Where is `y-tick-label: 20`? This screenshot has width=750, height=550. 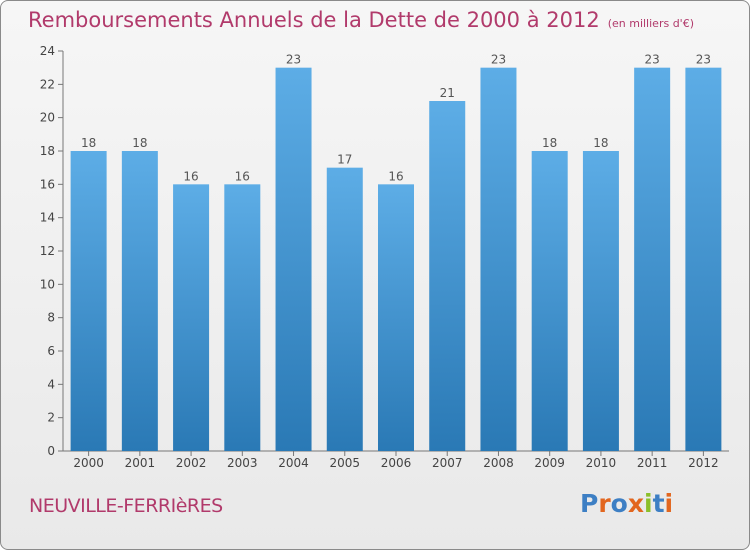
y-tick-label: 20 is located at coordinates (47, 118).